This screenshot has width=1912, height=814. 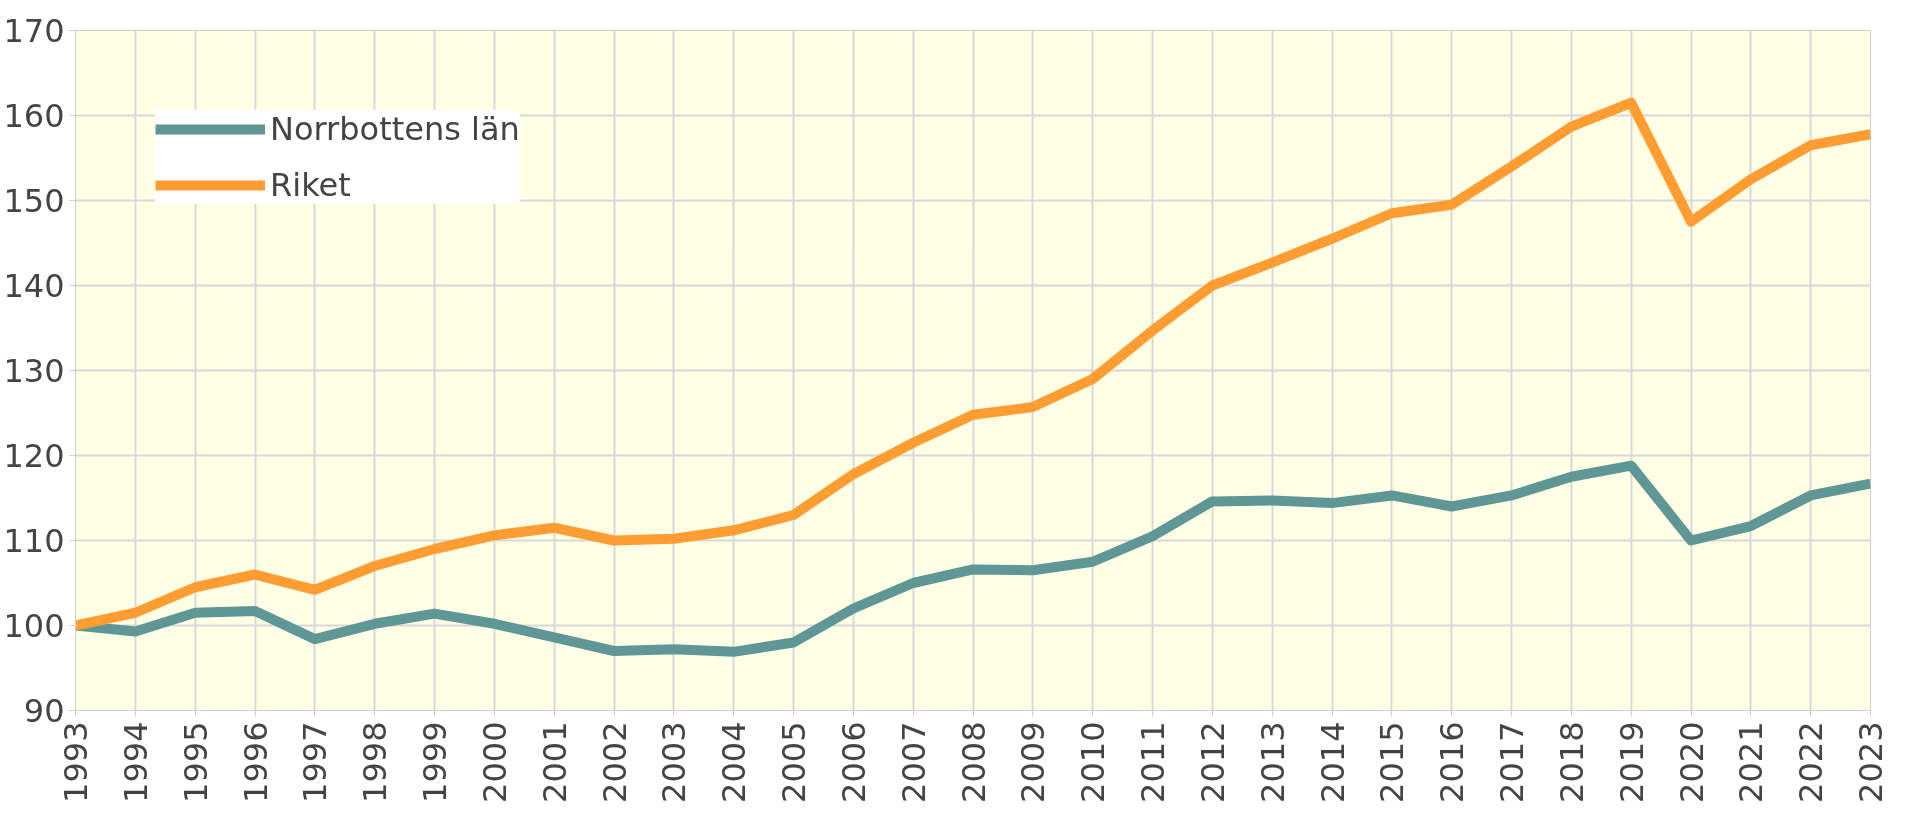 What do you see at coordinates (853, 762) in the screenshot?
I see `x-tick-label: 2006` at bounding box center [853, 762].